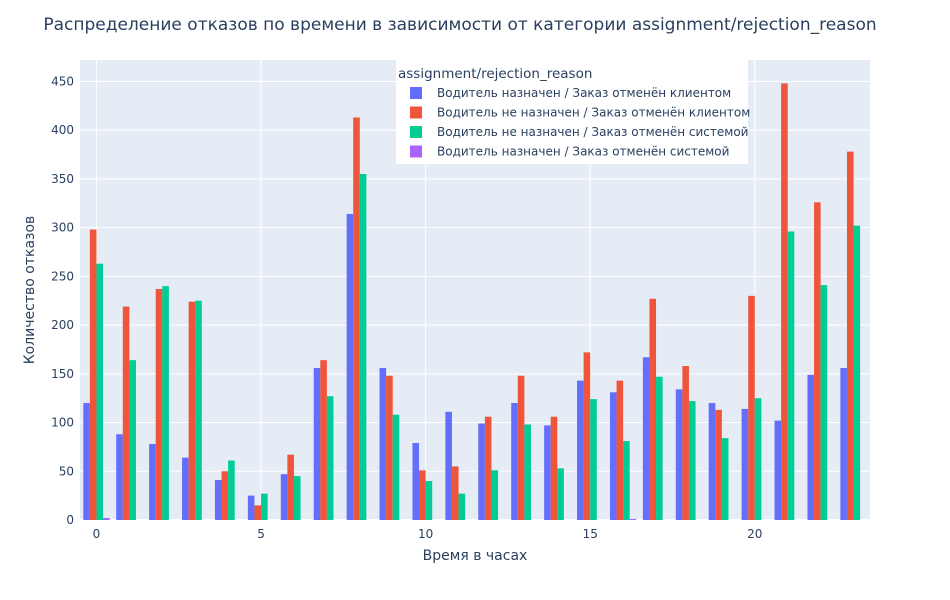 This screenshot has width=950, height=600. Describe the element at coordinates (62, 81) in the screenshot. I see `y-tick-label: 450` at that location.